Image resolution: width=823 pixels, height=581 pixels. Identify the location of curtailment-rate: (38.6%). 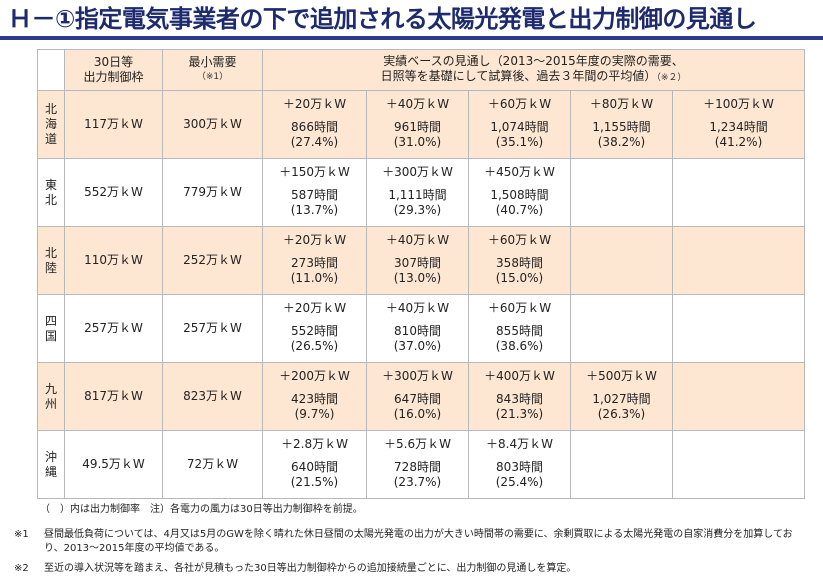
(519, 345).